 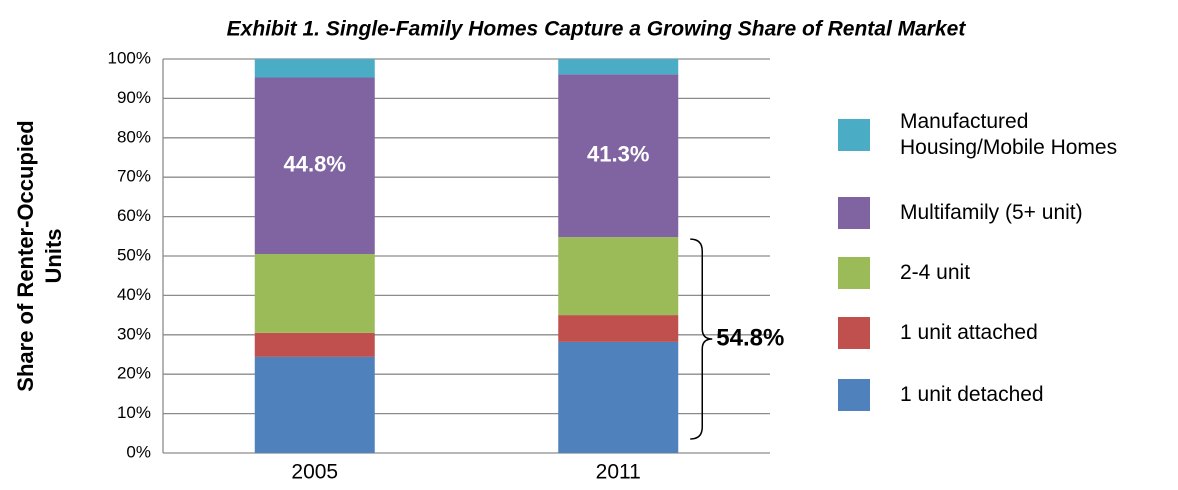 I want to click on y-tick-label: 50%, so click(x=134, y=254).